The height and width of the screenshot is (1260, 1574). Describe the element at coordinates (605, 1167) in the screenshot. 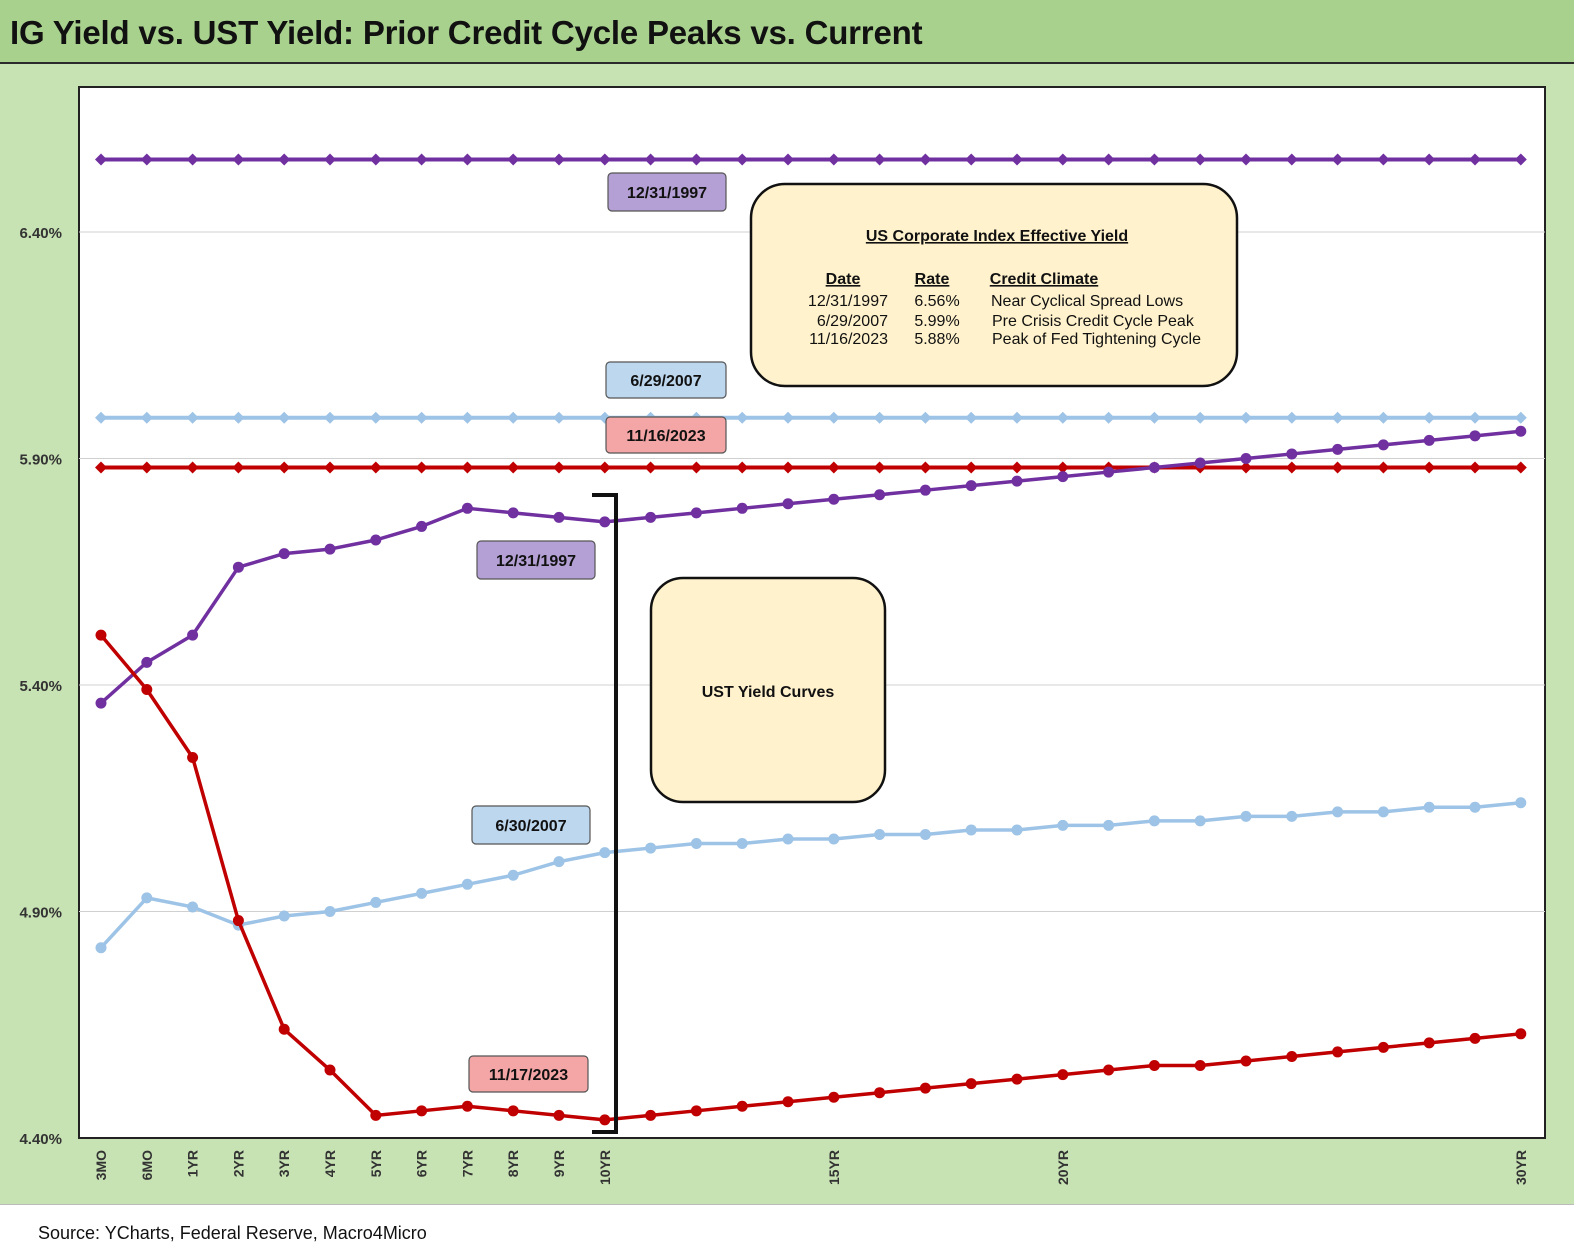

I see `x-tick-label: 10YR` at that location.